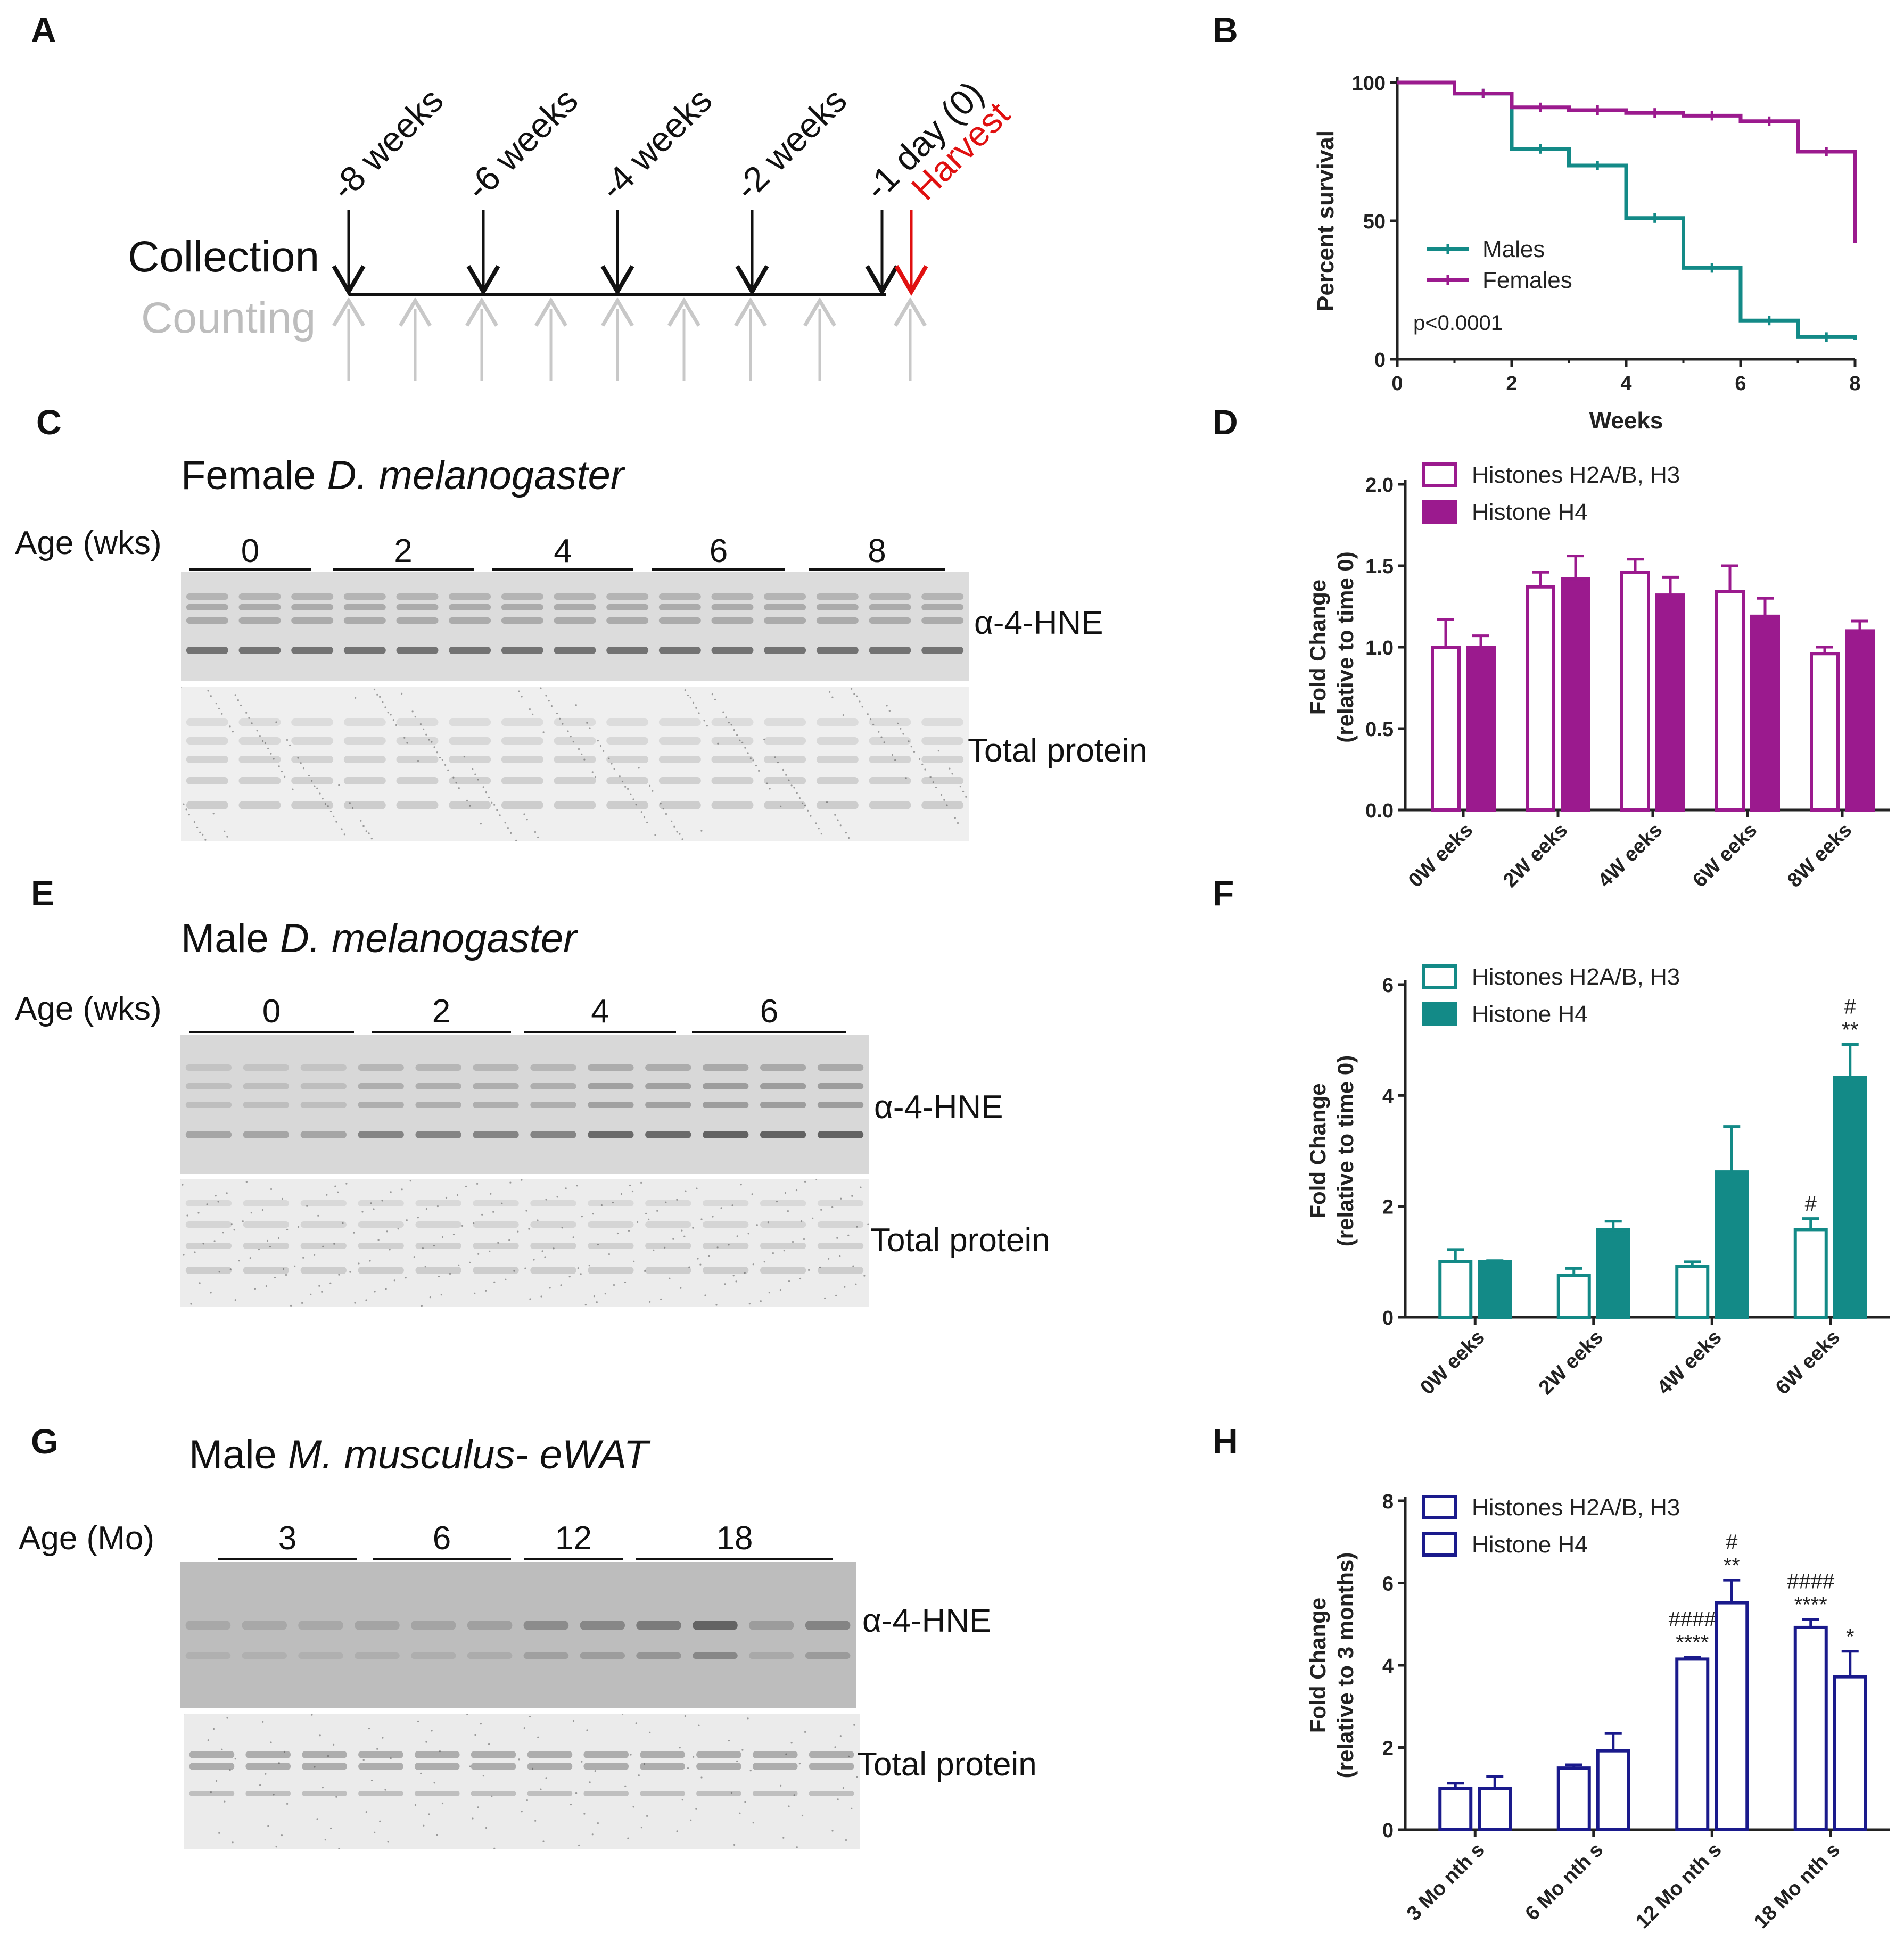 The height and width of the screenshot is (1942, 1904). I want to click on y-tick-label: 2, so click(1388, 1208).